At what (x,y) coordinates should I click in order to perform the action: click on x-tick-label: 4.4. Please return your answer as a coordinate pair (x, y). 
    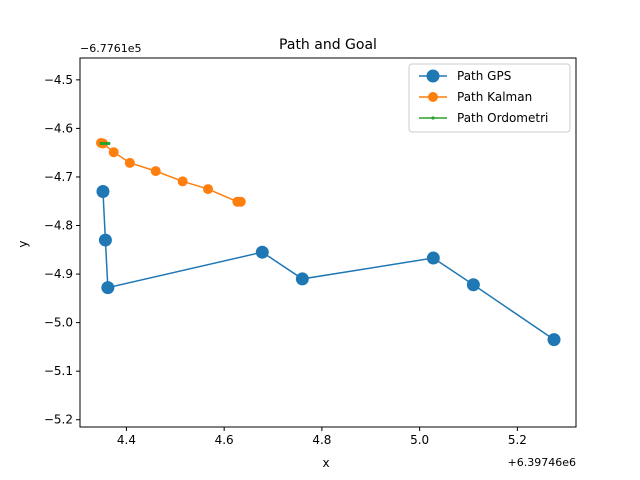
    Looking at the image, I should click on (126, 440).